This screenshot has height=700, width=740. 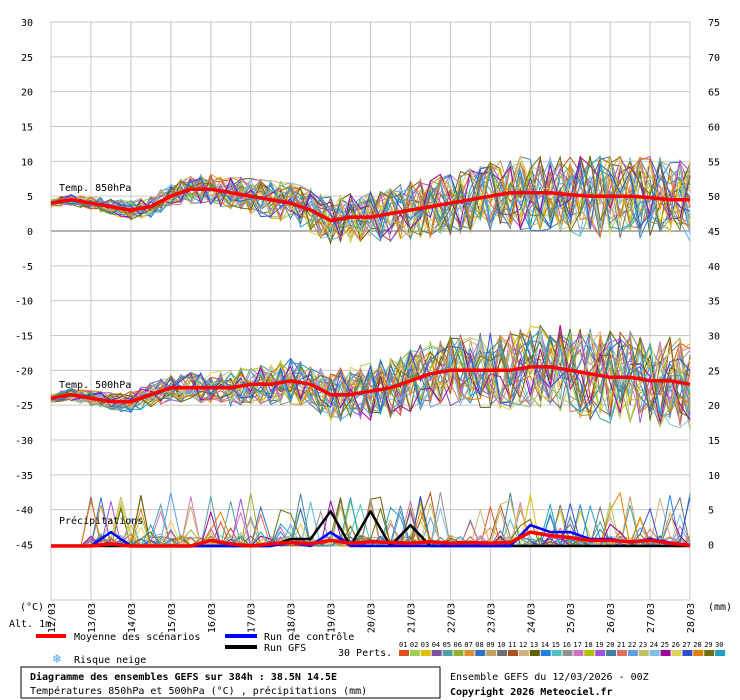 What do you see at coordinates (632, 645) in the screenshot?
I see `member-legend-number: 22` at bounding box center [632, 645].